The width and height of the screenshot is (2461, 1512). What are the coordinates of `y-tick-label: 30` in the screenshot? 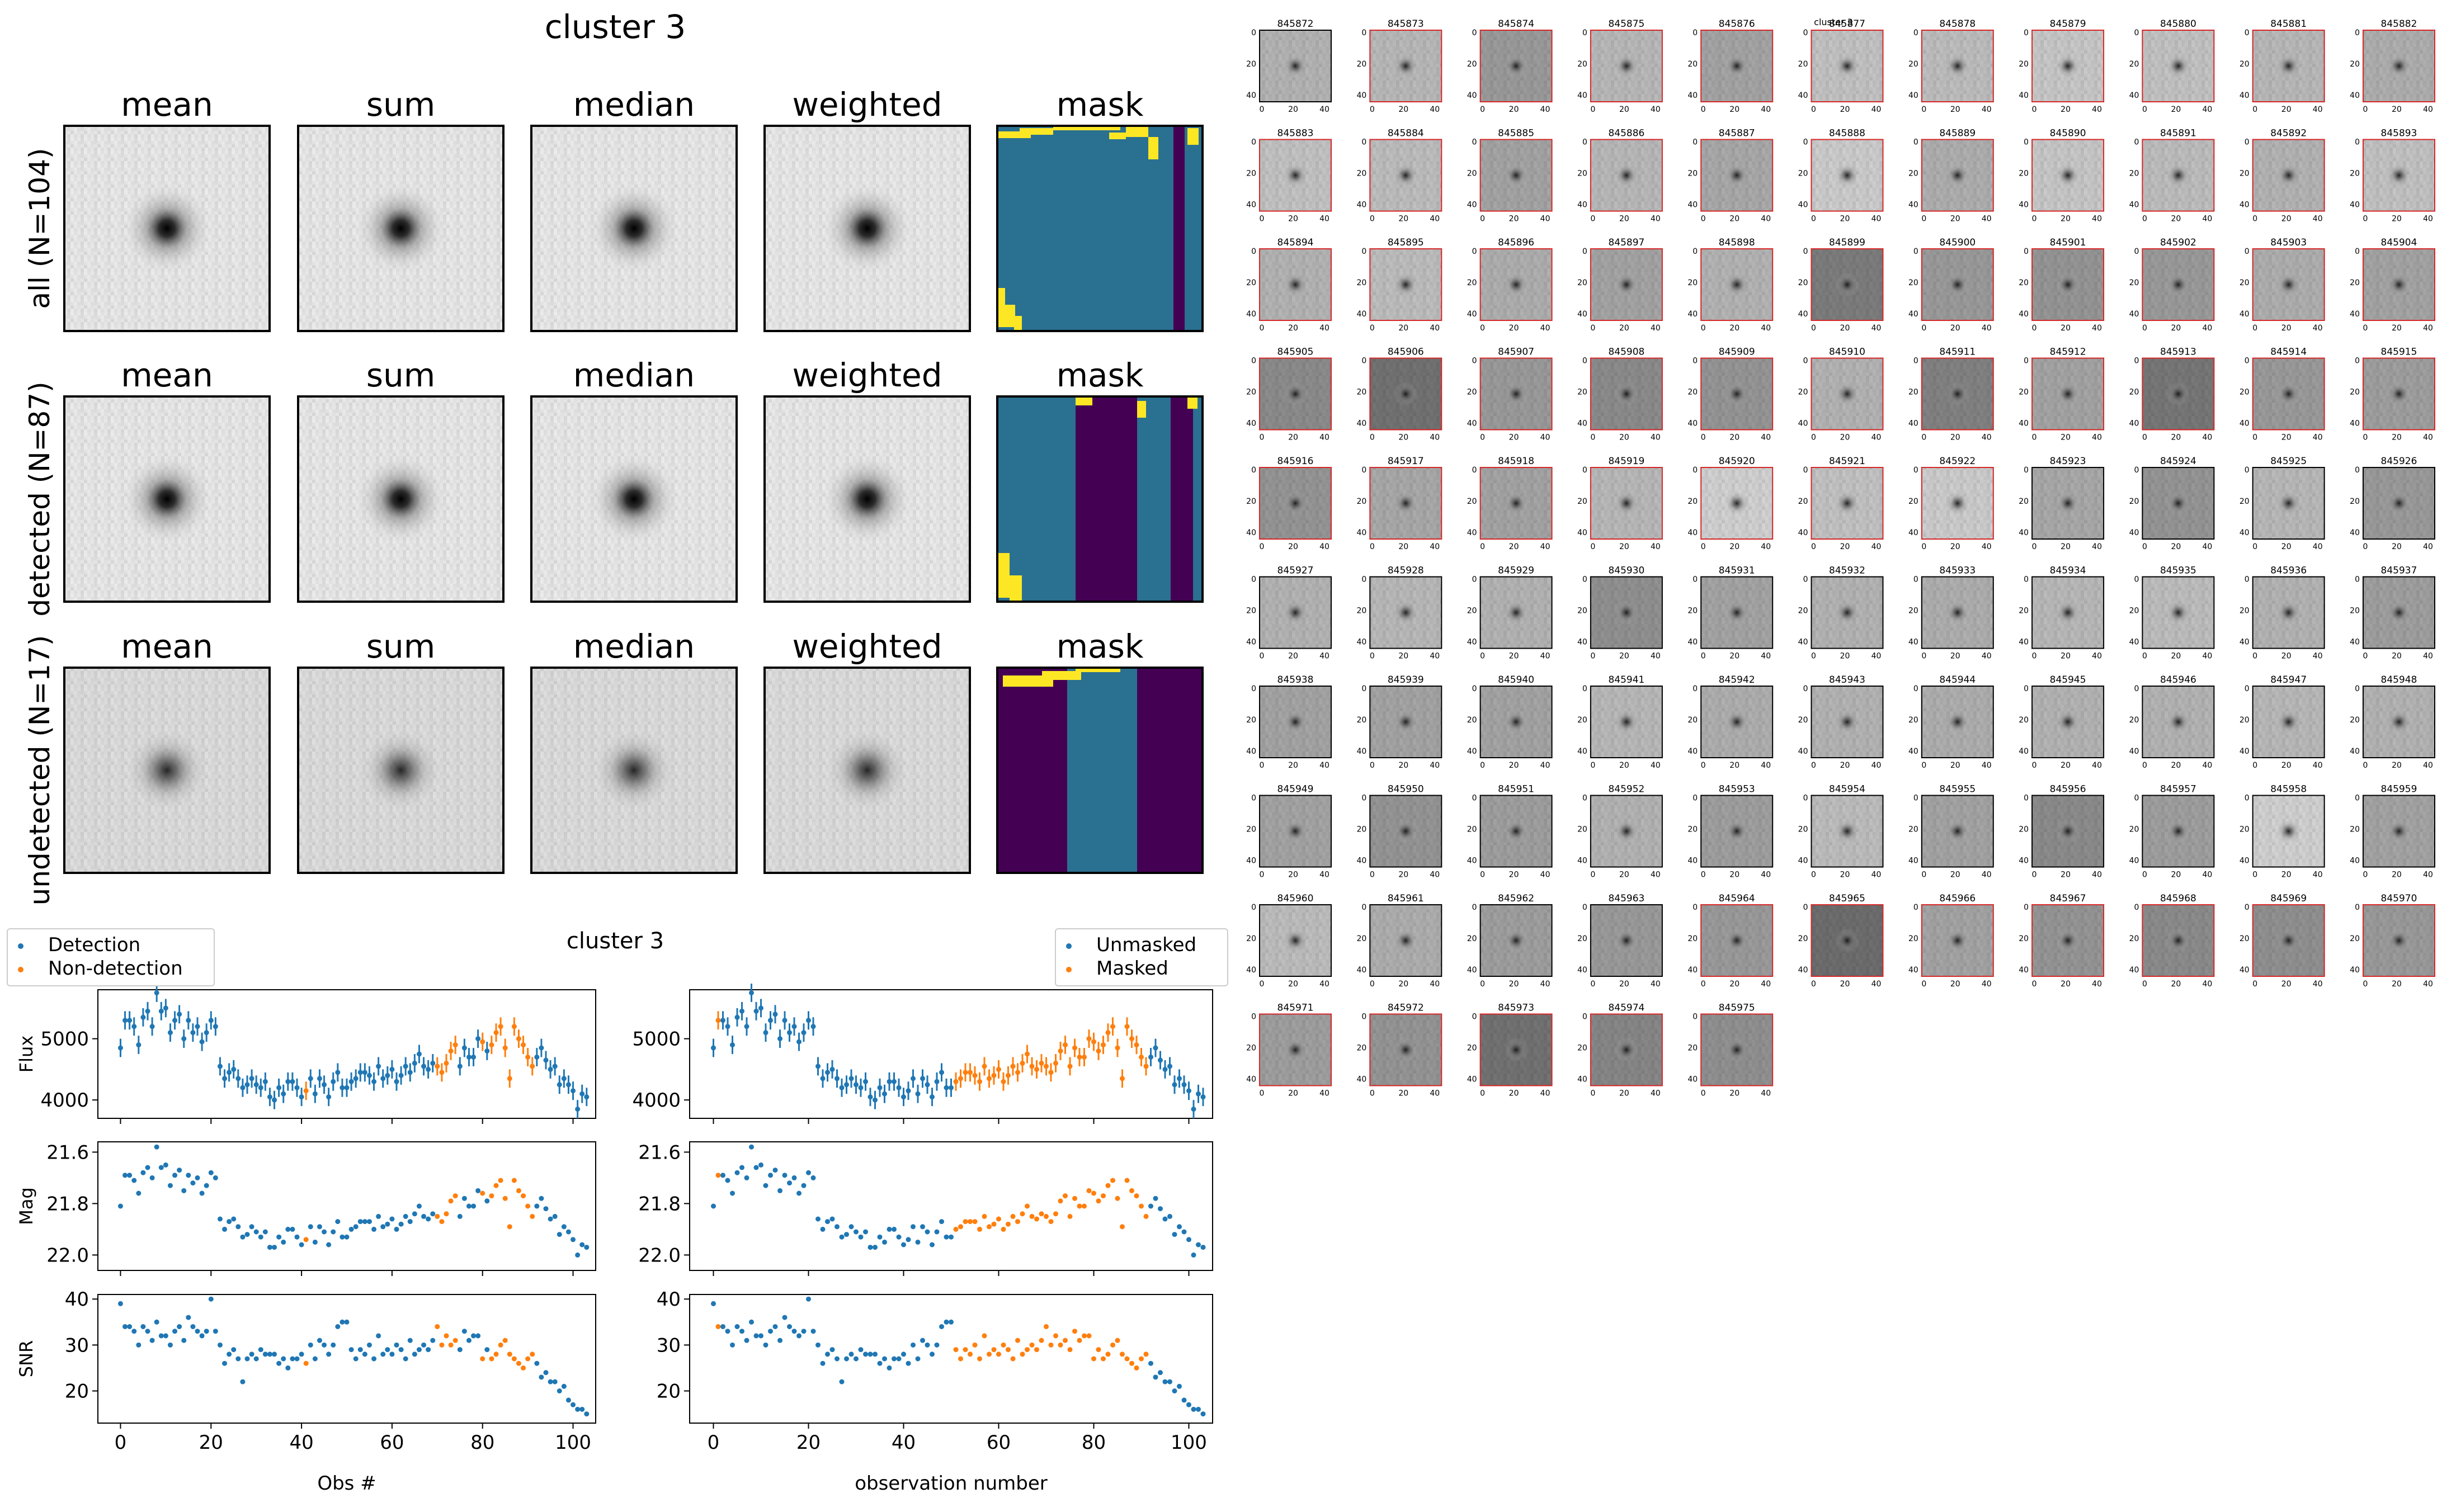 It's located at (669, 1345).